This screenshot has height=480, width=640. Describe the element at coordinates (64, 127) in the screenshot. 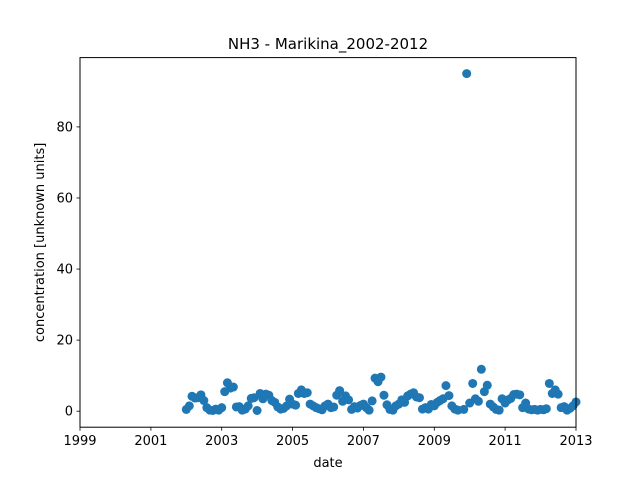

I see `y-tick-label: 80` at that location.